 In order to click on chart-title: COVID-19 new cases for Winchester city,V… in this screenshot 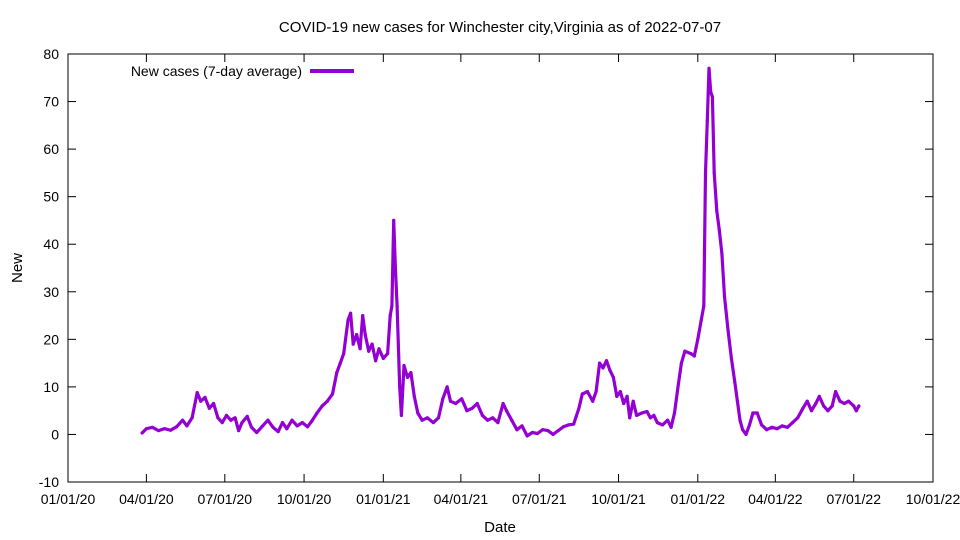, I will do `click(500, 27)`.